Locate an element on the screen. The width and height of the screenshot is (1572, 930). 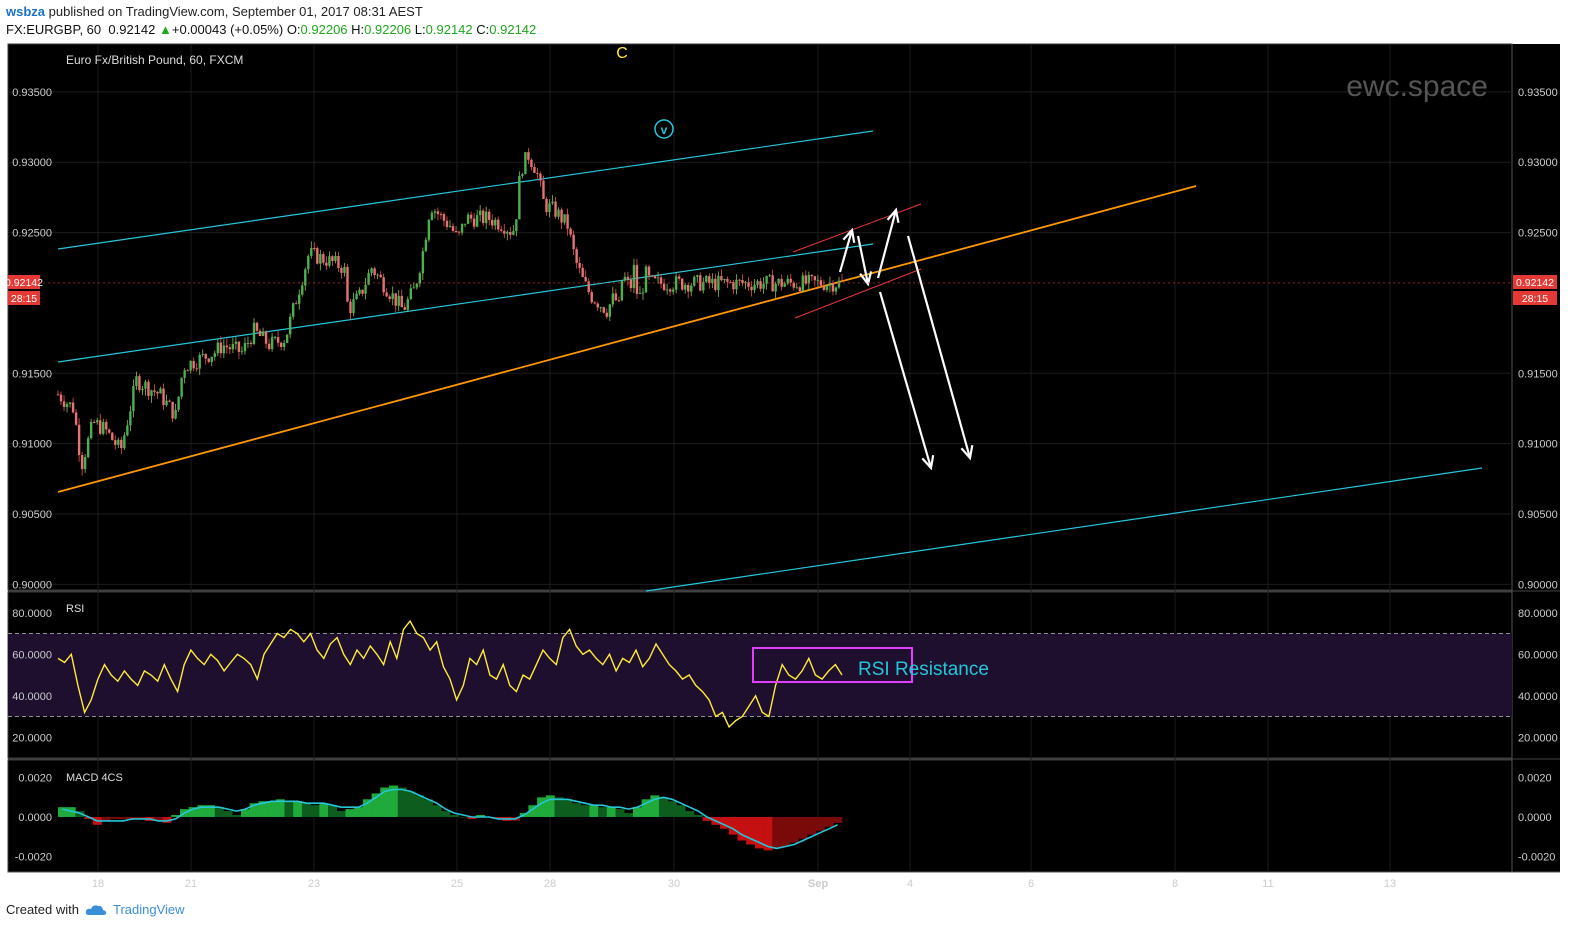
y-tick-label-right: 0.90500 is located at coordinates (1538, 515).